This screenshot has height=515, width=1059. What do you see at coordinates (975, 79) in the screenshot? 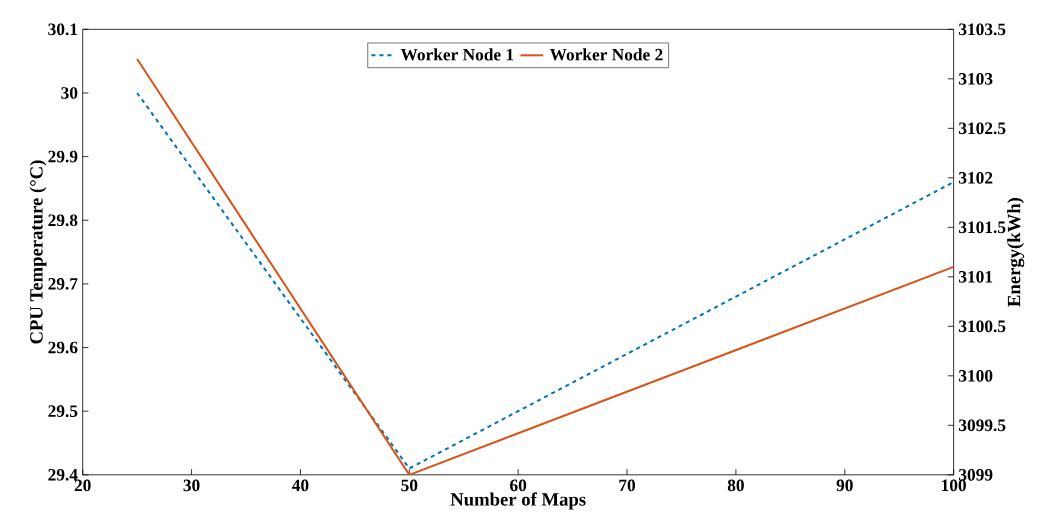
I see `y2-tick-label: 3103` at bounding box center [975, 79].